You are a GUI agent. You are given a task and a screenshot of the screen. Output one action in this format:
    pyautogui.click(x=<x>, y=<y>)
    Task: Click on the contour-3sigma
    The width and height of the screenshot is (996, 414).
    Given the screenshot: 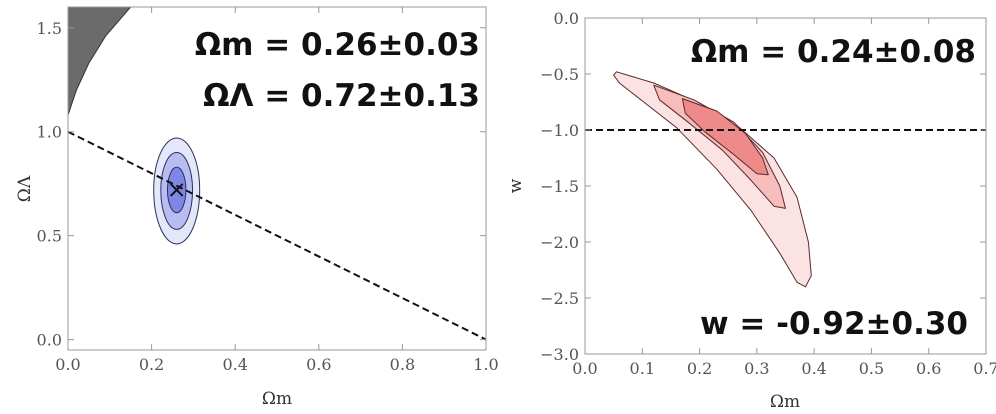 What is the action you would take?
    pyautogui.click(x=712, y=179)
    